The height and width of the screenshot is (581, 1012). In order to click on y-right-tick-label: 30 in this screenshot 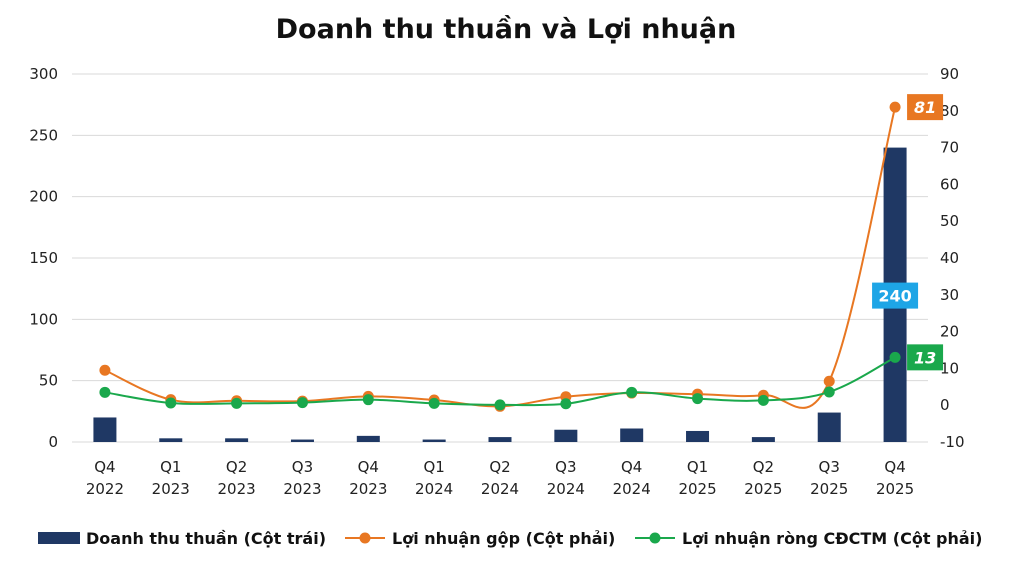, I will do `click(949, 295)`.